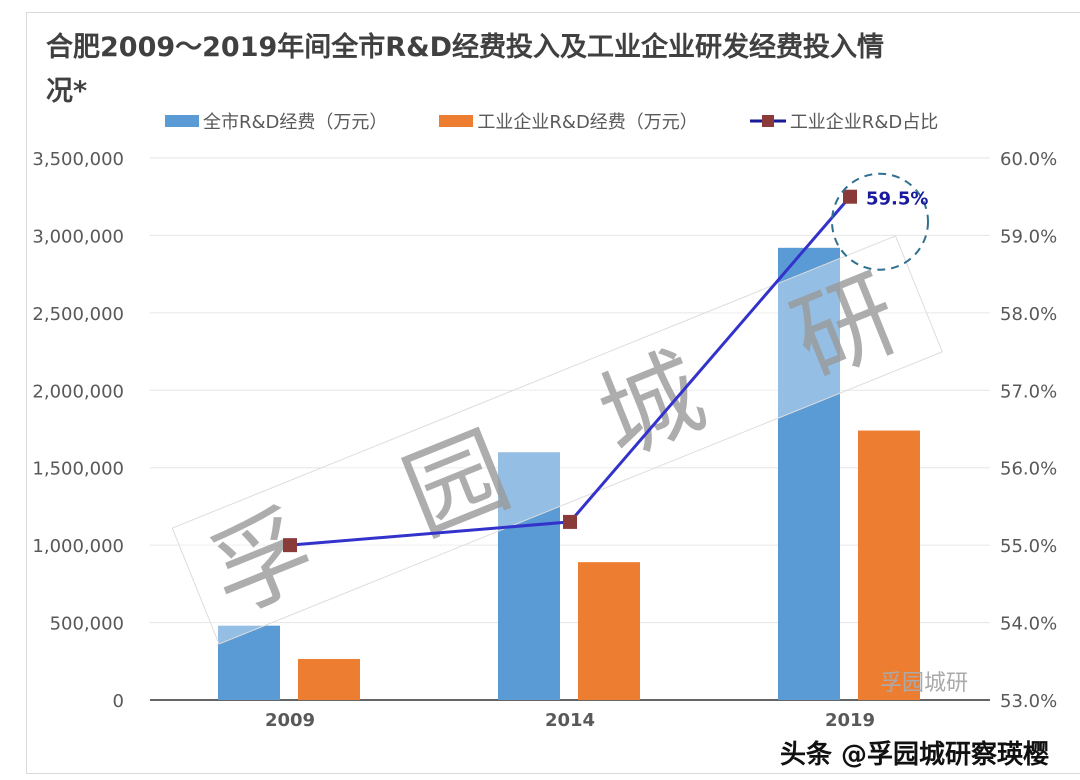 This screenshot has width=1080, height=780. What do you see at coordinates (1028, 236) in the screenshot?
I see `right-tick-label: 59.0%` at bounding box center [1028, 236].